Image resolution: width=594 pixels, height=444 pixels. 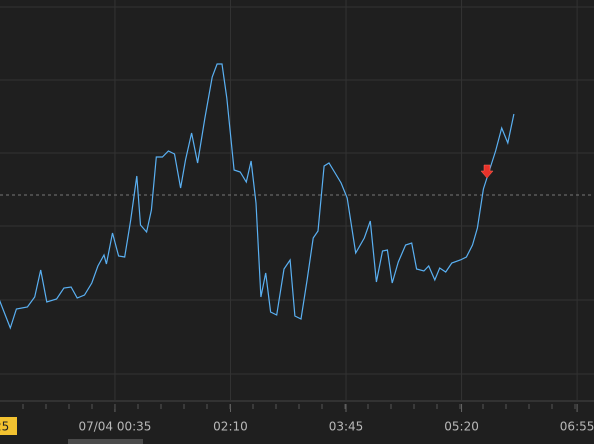 I want to click on x-axis: 07/04 00:35 02:10 03:45 05:20 06:55, so click(x=308, y=419).